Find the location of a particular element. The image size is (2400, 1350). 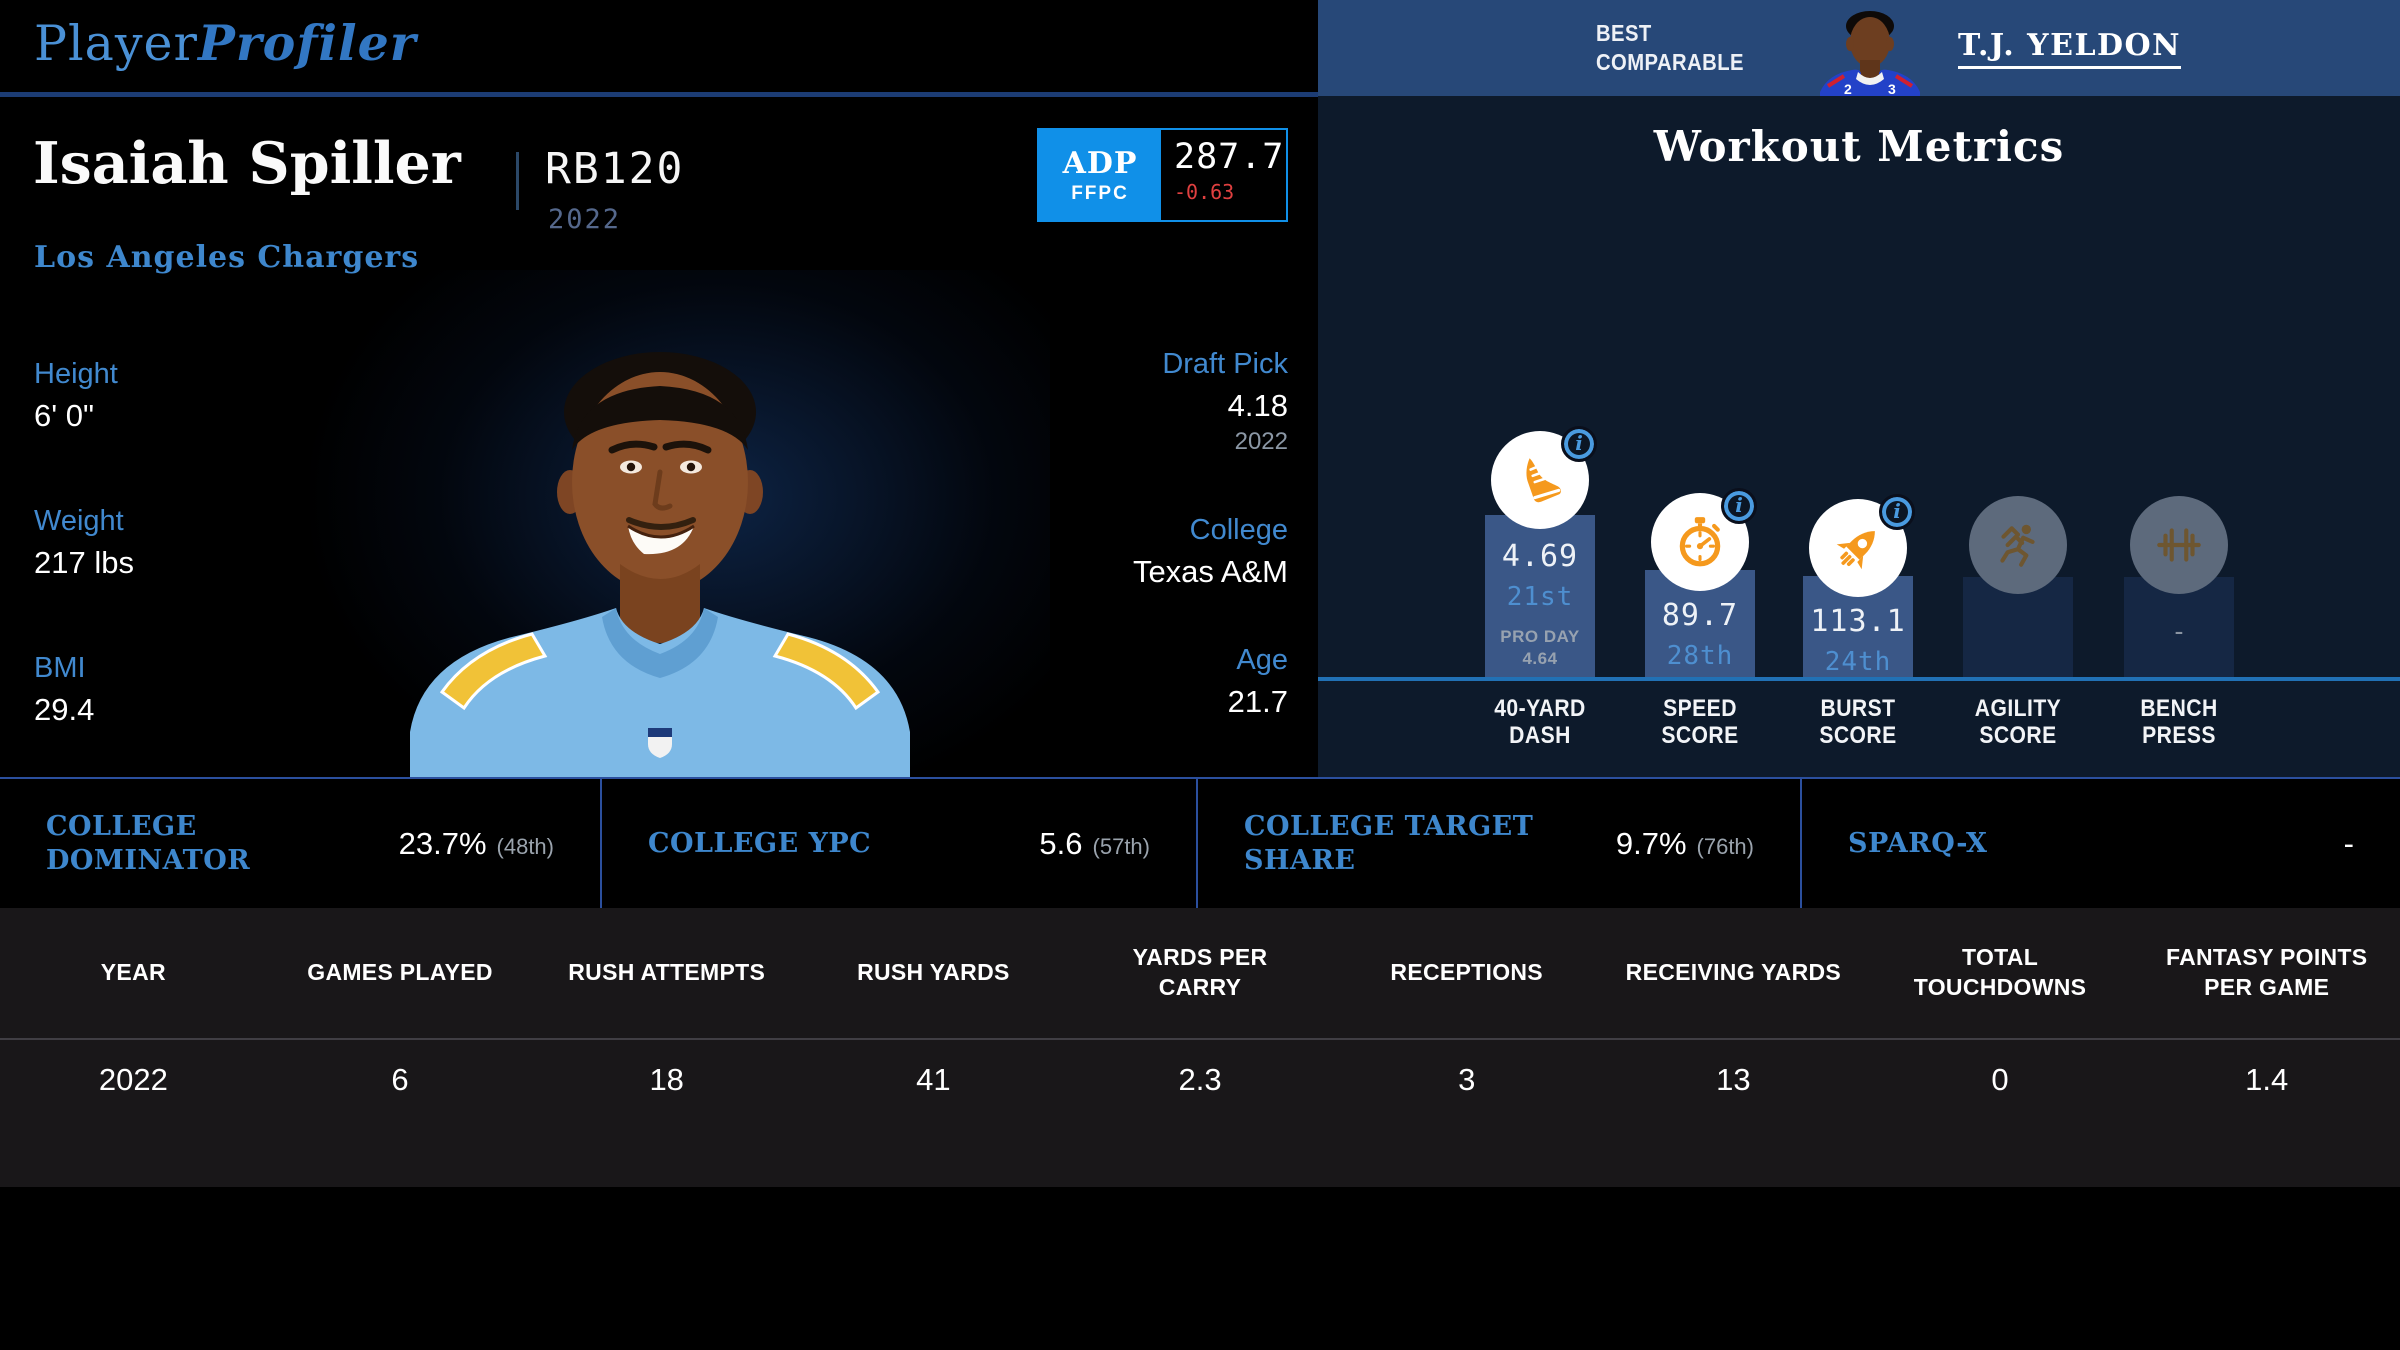

sparq-x-values: - is located at coordinates (2349, 844).